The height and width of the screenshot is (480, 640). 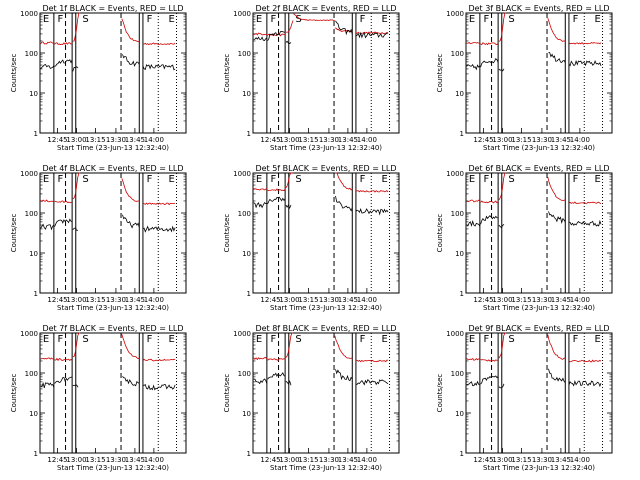 What do you see at coordinates (325, 8) in the screenshot?
I see `panel-title: Det 2f BLACK = Events, RED = LLD` at bounding box center [325, 8].